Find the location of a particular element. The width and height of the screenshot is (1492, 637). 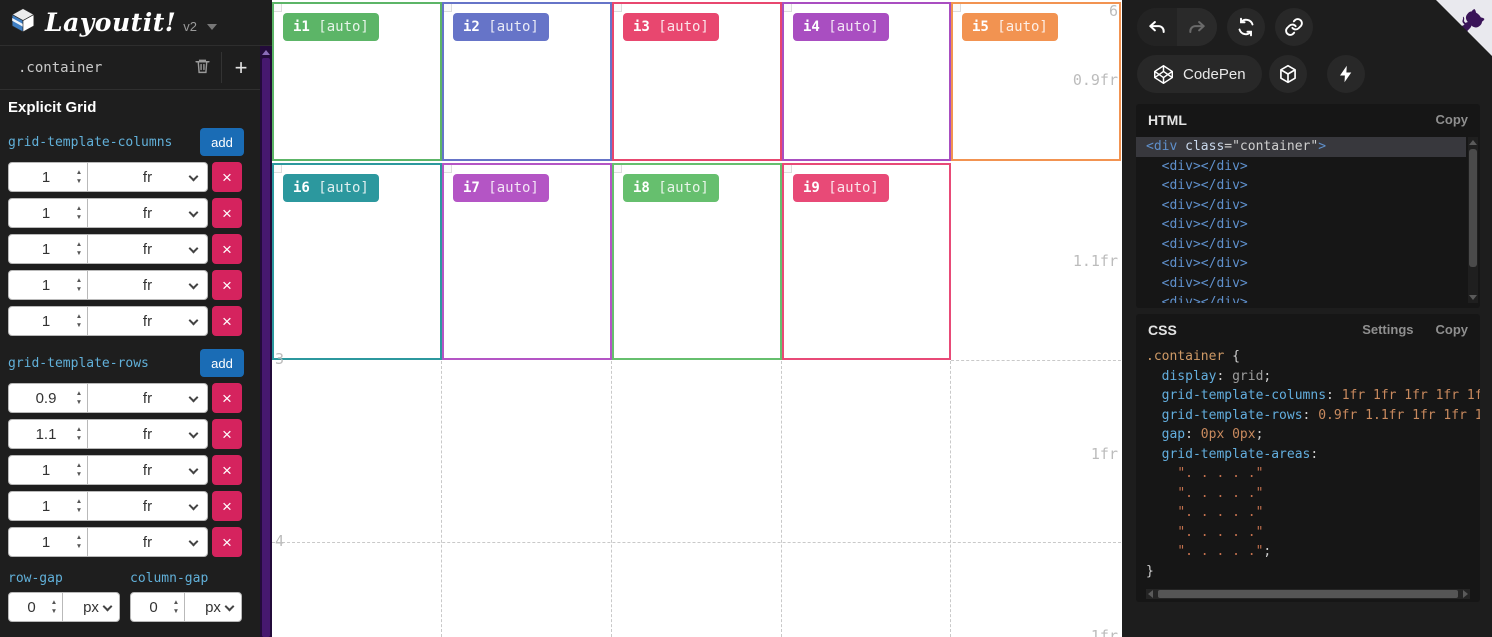

area-chip: i4 [auto] is located at coordinates (841, 27).